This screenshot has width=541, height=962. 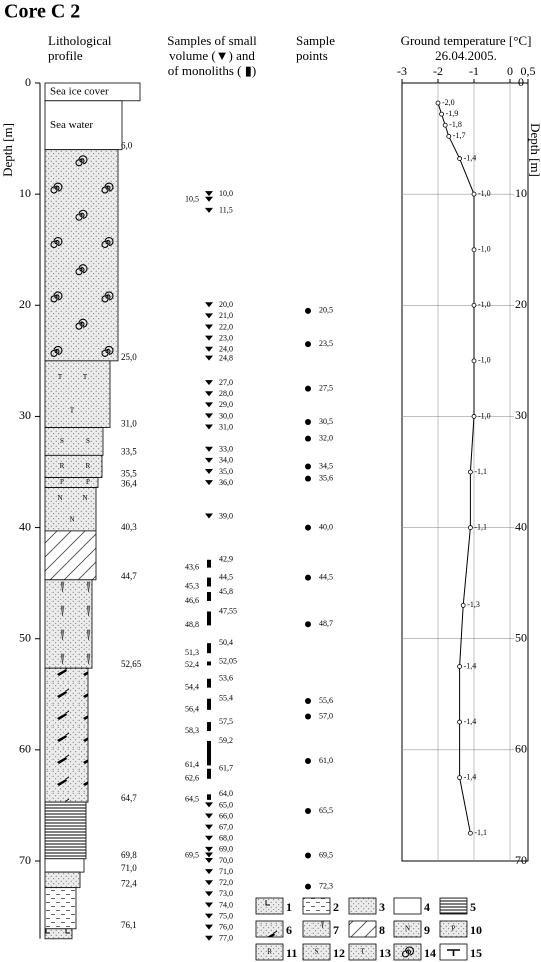 I want to click on monolith-top-label: 57,5, so click(x=226, y=721).